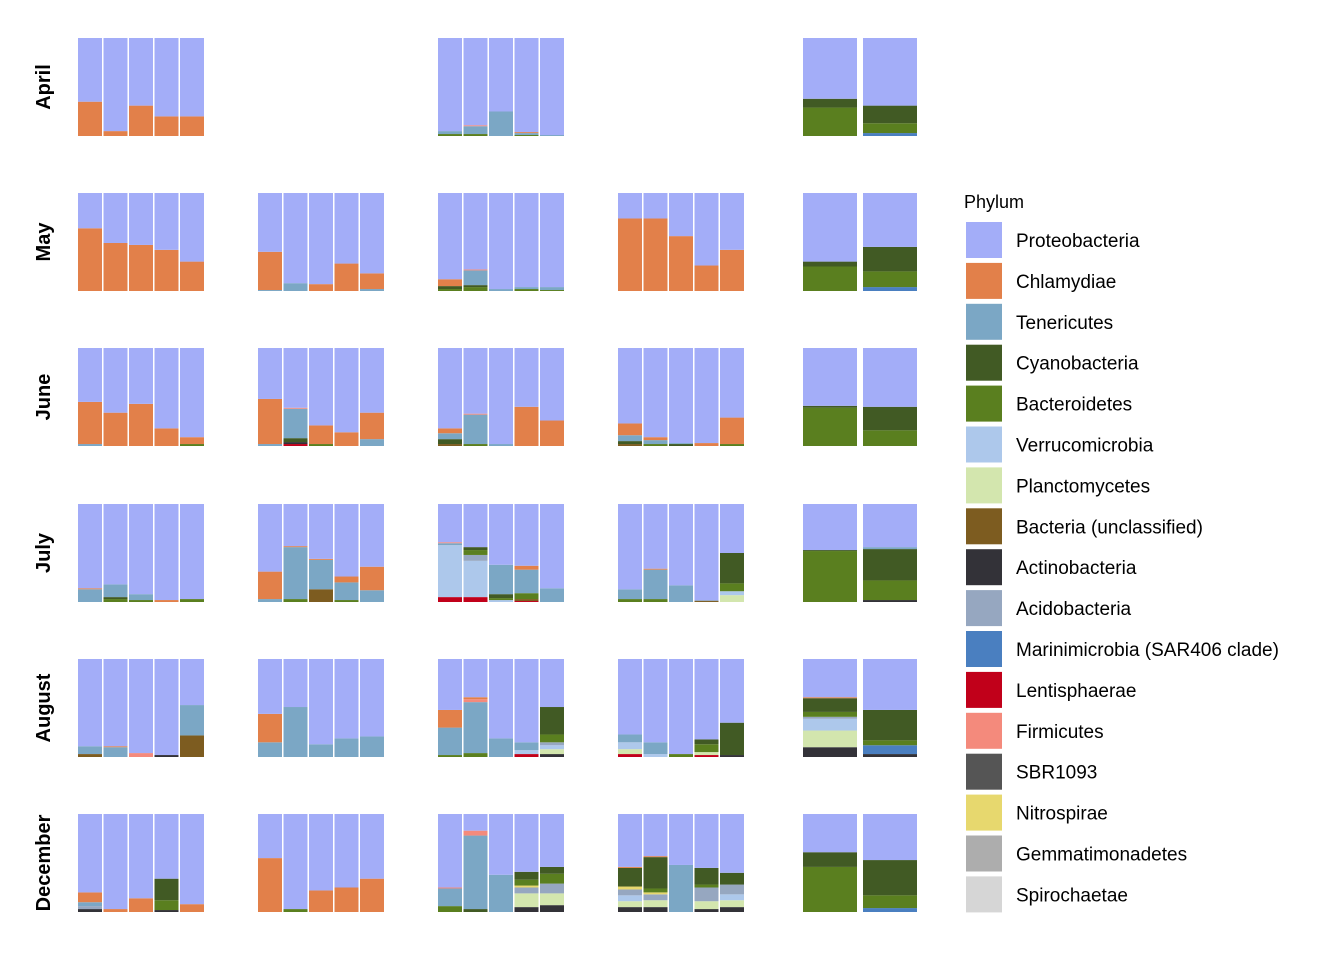  I want to click on bar-segment-nitrospirae, so click(526, 886).